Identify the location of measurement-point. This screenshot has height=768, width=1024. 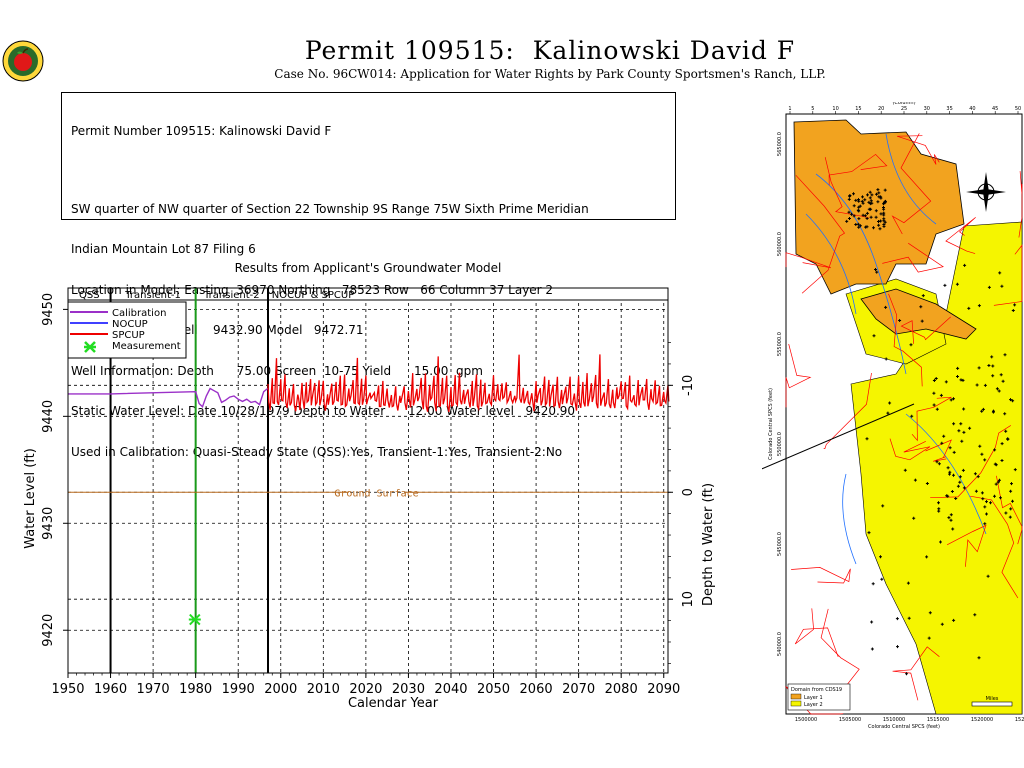
(194, 619).